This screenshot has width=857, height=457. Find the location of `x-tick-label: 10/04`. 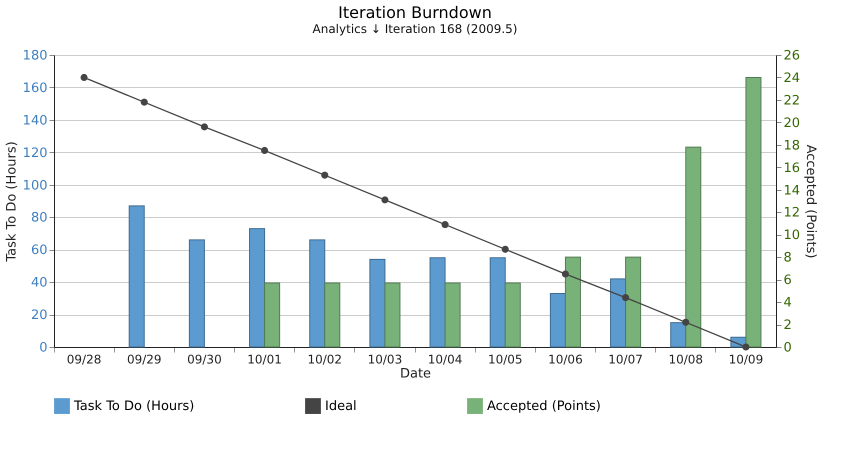

x-tick-label: 10/04 is located at coordinates (445, 359).